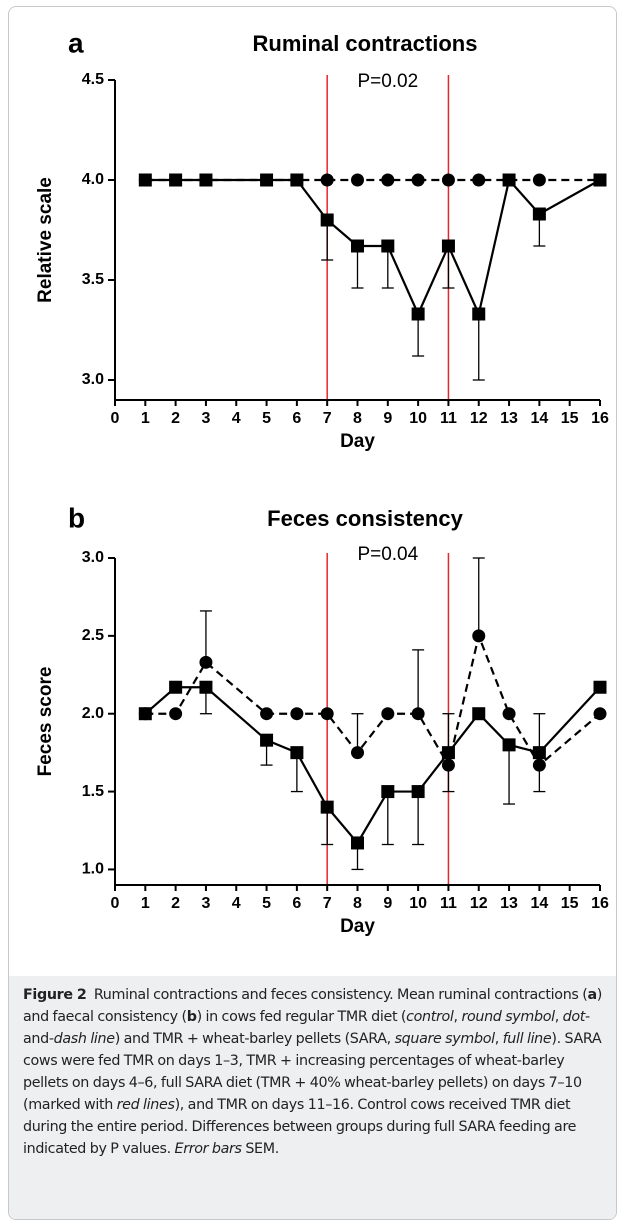 The width and height of the screenshot is (627, 1229). What do you see at coordinates (93, 179) in the screenshot?
I see `y-tick-label: 4.0` at bounding box center [93, 179].